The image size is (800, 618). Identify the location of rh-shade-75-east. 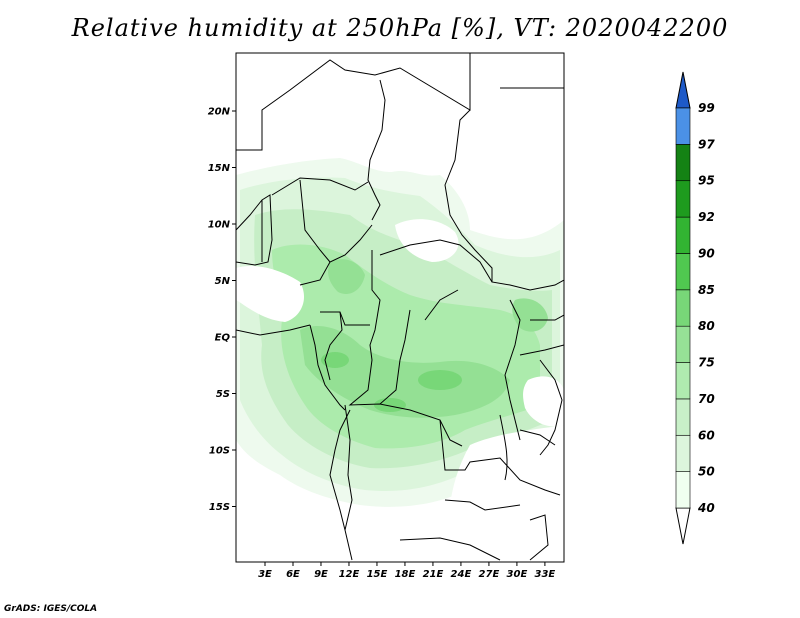
(530, 315).